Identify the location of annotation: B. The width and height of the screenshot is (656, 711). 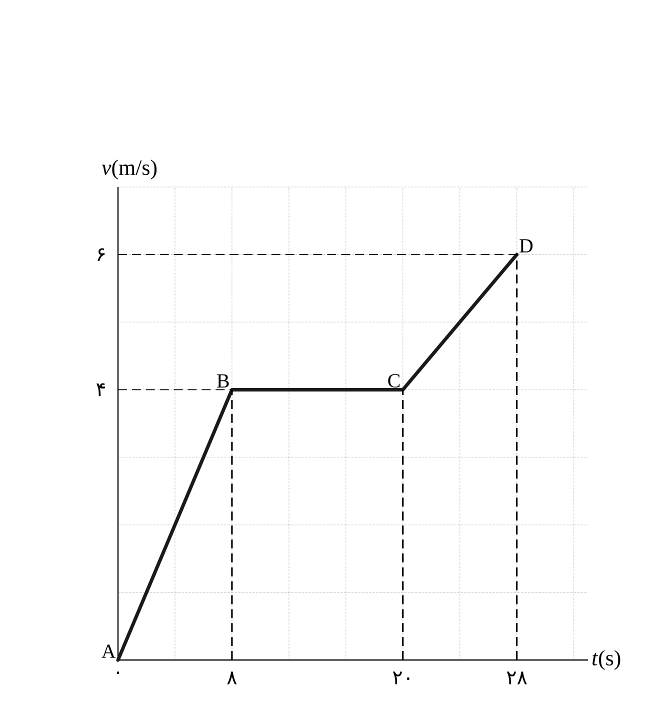
(223, 381).